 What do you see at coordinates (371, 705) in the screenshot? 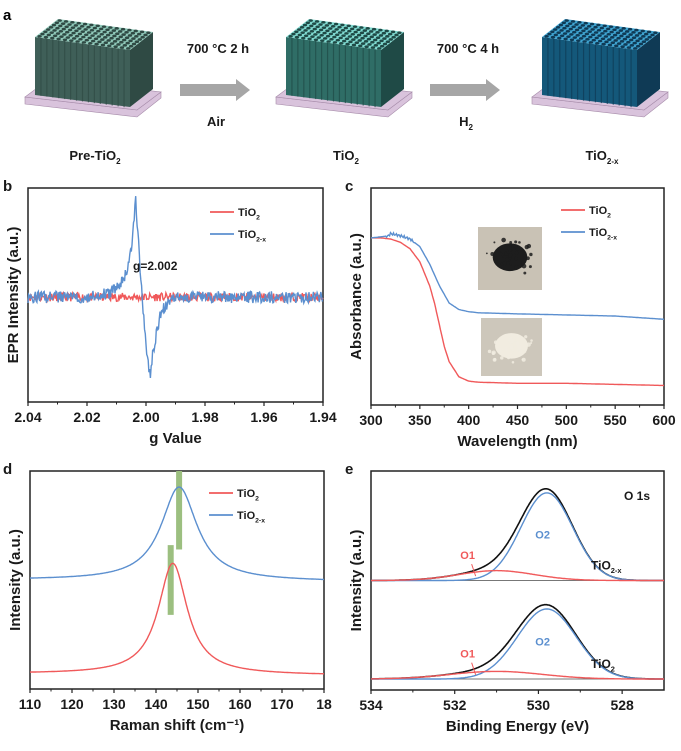
I see `x-tick-label: 534` at bounding box center [371, 705].